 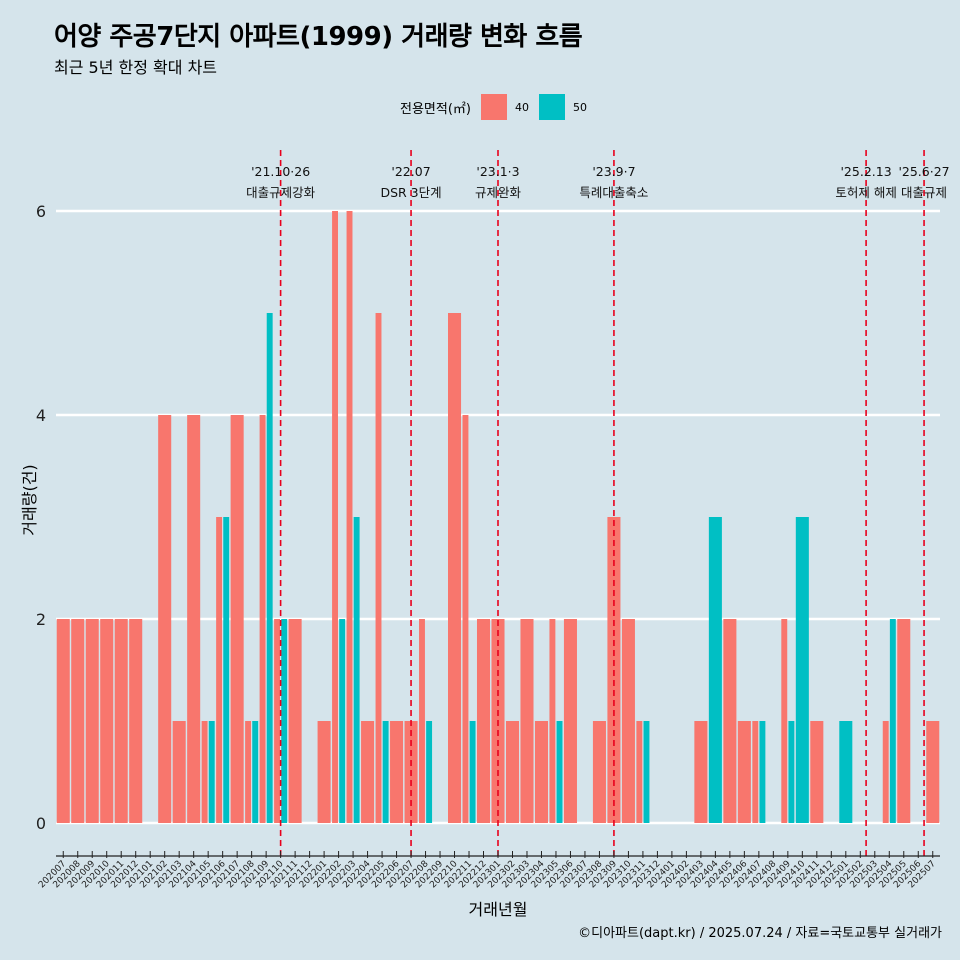 What do you see at coordinates (865, 192) in the screenshot?
I see `event-name-4: 토허제 해제` at bounding box center [865, 192].